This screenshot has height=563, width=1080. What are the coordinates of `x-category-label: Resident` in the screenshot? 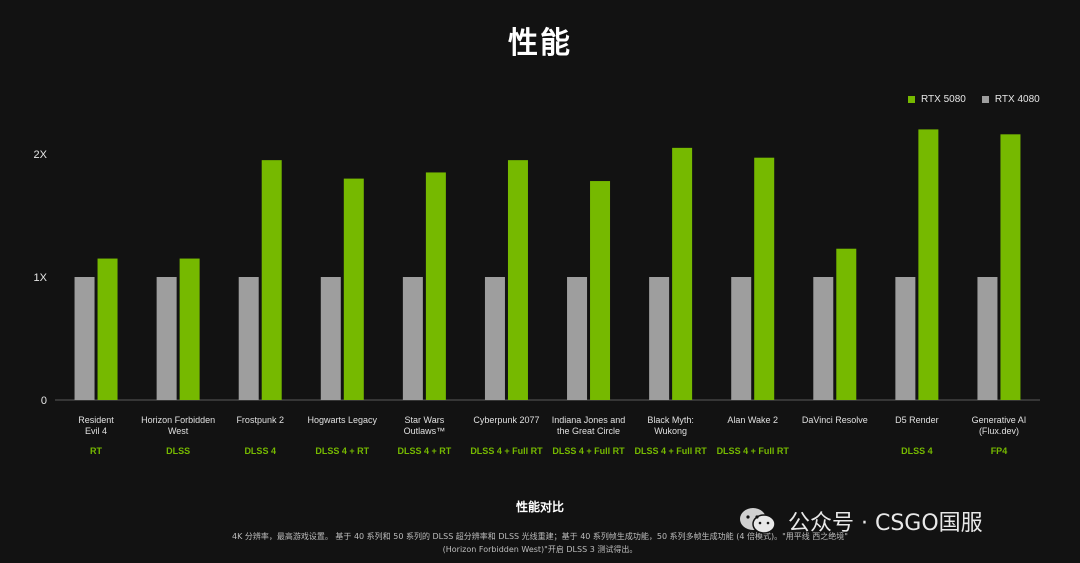 It's located at (96, 420).